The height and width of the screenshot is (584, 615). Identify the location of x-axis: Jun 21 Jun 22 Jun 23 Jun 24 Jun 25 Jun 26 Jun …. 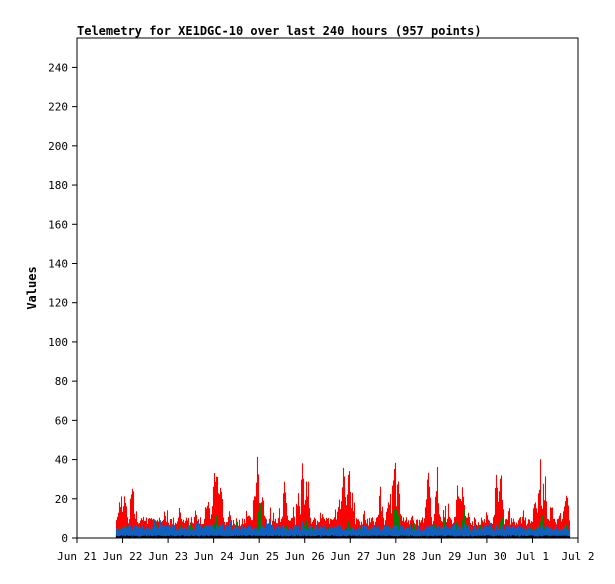
(326, 550).